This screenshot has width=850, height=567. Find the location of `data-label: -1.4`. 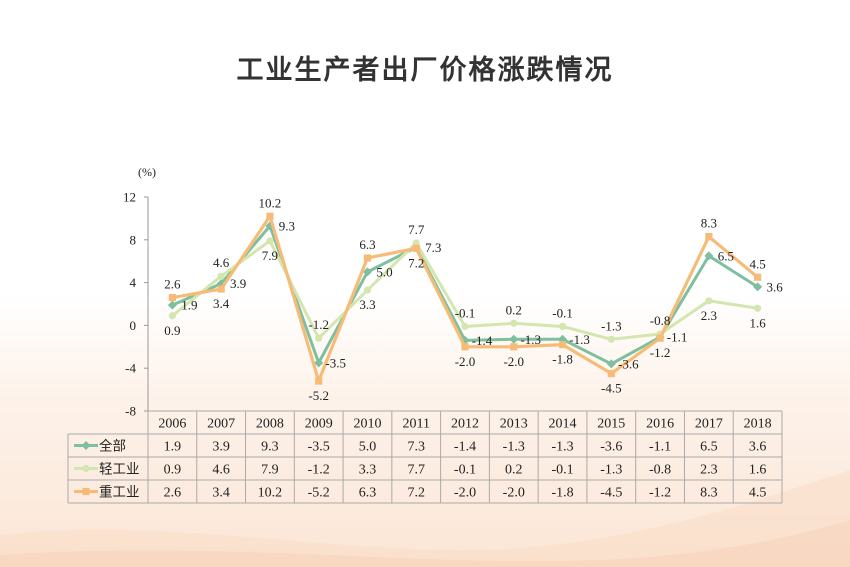

data-label: -1.4 is located at coordinates (482, 340).